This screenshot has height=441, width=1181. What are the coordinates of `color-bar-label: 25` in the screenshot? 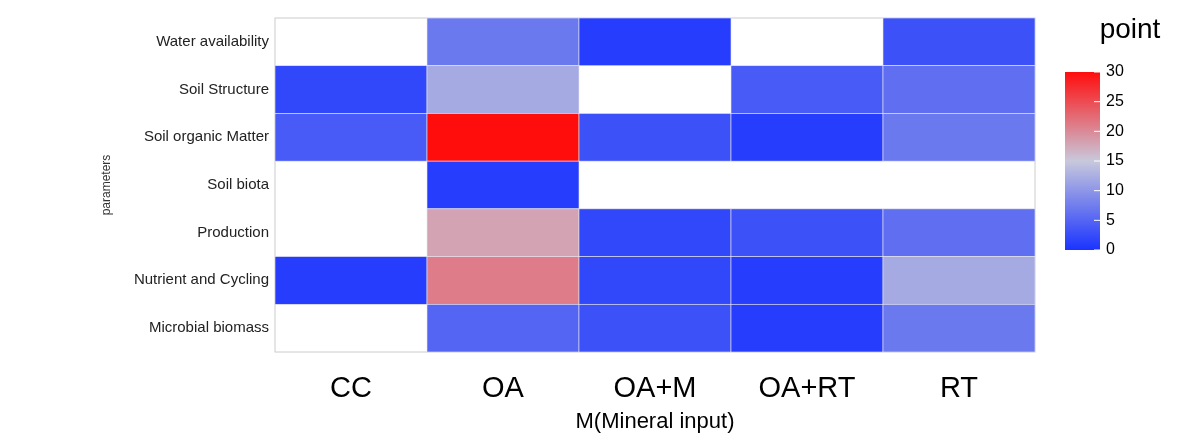 It's located at (1115, 100).